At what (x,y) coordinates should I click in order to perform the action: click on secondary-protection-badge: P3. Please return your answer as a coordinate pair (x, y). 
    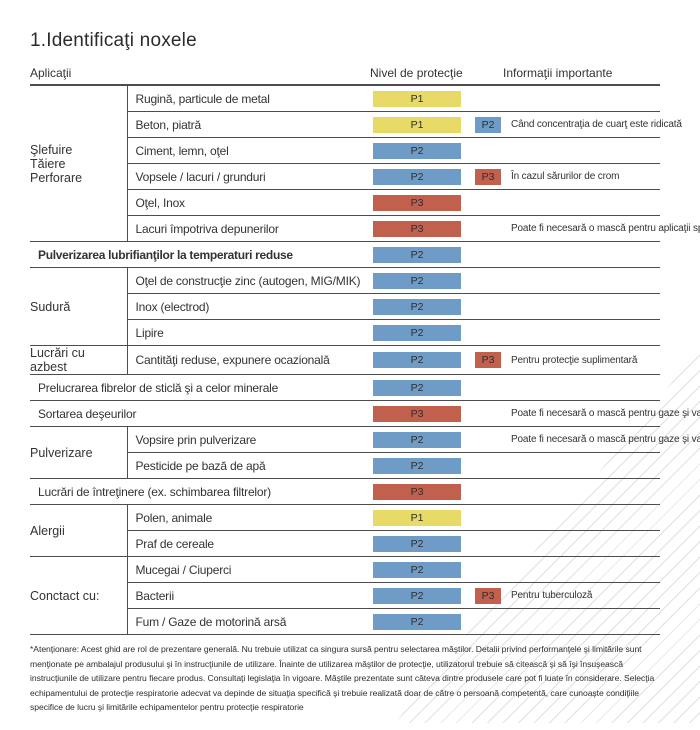
    Looking at the image, I should click on (488, 176).